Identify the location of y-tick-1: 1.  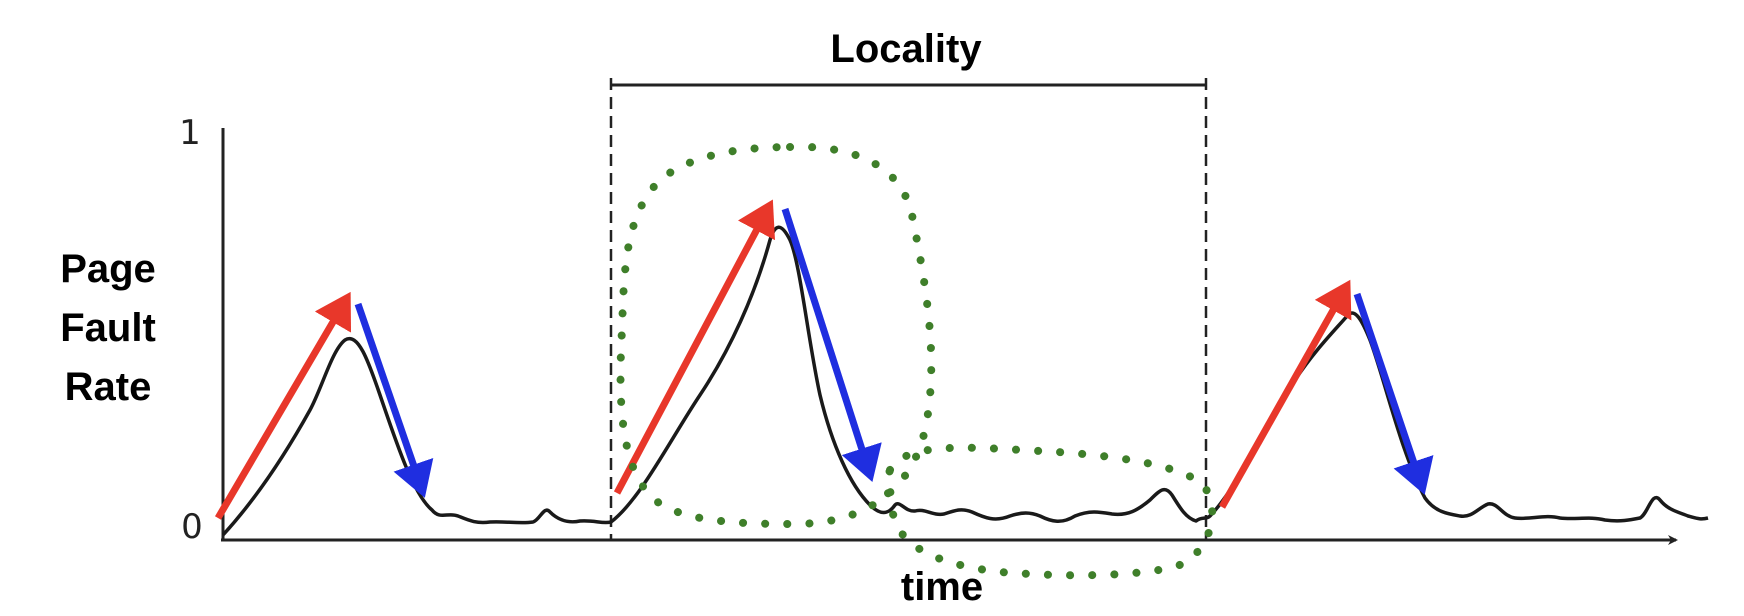
(190, 133).